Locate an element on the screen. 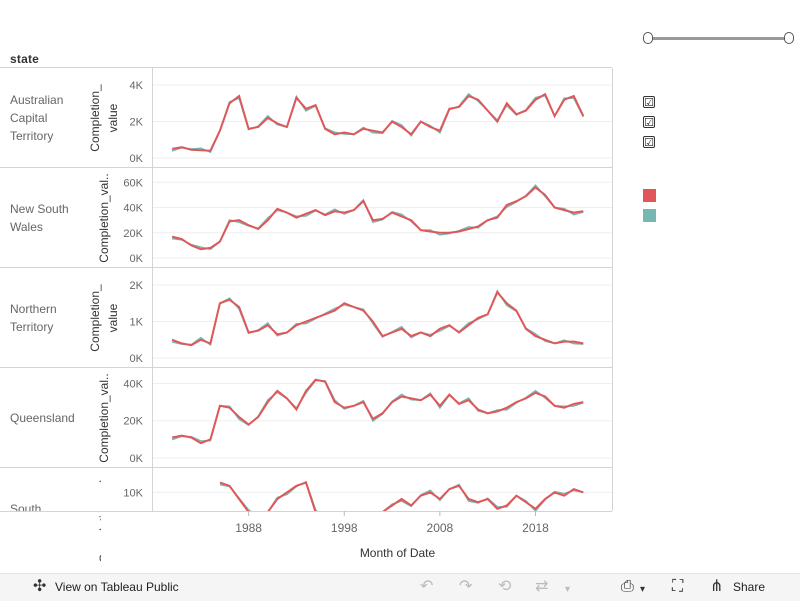  filter-checkbox-2: ☑ is located at coordinates (649, 122).